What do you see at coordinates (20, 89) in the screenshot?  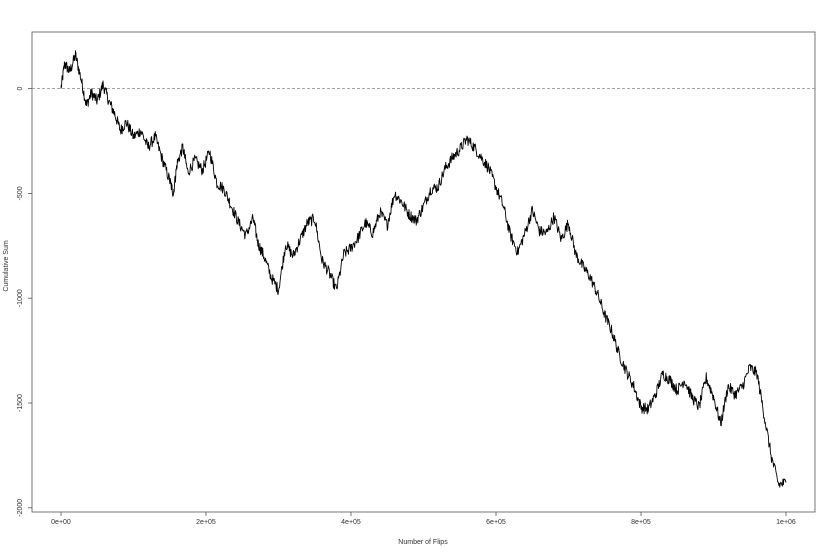 I see `y-tick-label: 0` at bounding box center [20, 89].